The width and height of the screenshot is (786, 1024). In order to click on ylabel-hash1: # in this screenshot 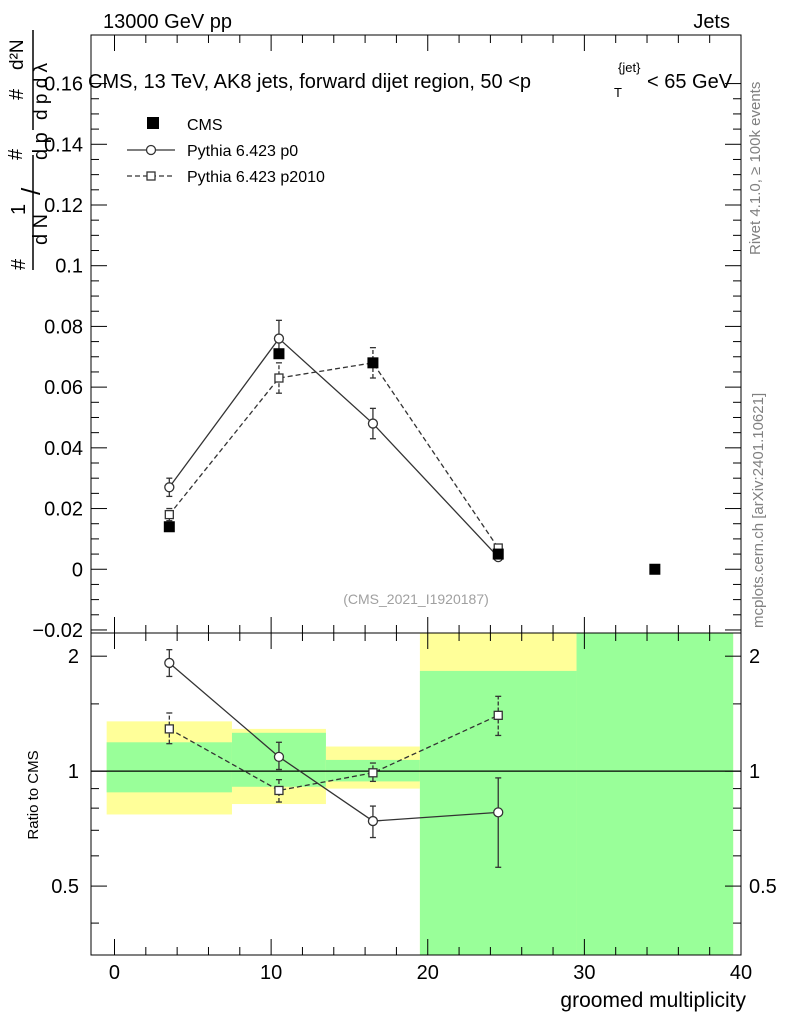, I will do `click(19, 264)`.